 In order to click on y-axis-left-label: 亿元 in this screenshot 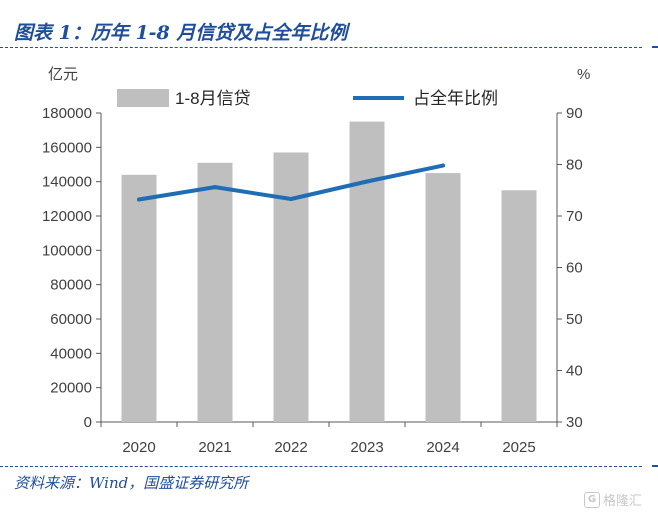, I will do `click(63, 74)`.